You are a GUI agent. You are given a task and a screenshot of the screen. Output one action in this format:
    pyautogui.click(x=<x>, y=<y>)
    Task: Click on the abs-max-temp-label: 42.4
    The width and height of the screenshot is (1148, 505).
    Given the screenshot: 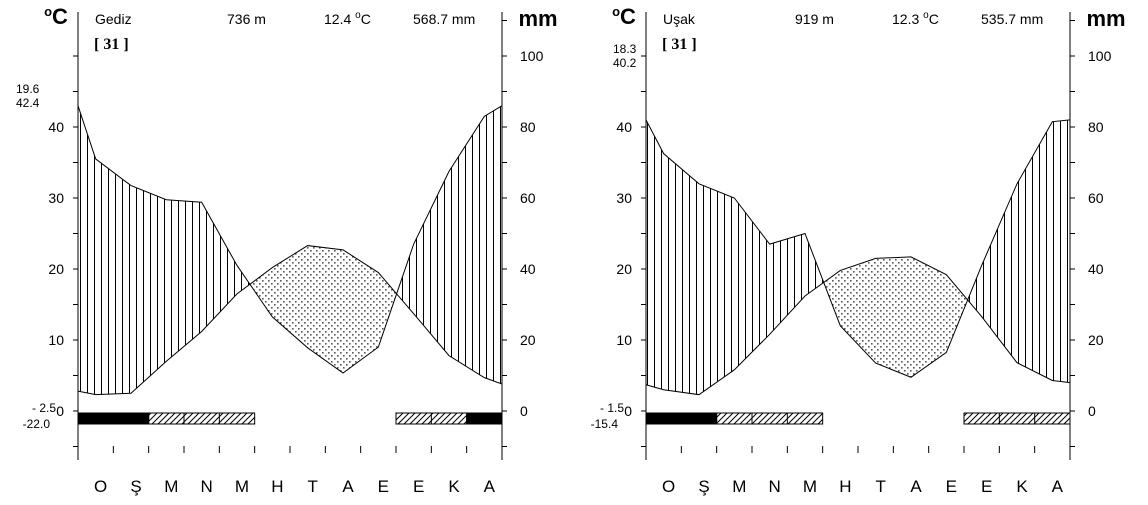 What is the action you would take?
    pyautogui.click(x=28, y=103)
    